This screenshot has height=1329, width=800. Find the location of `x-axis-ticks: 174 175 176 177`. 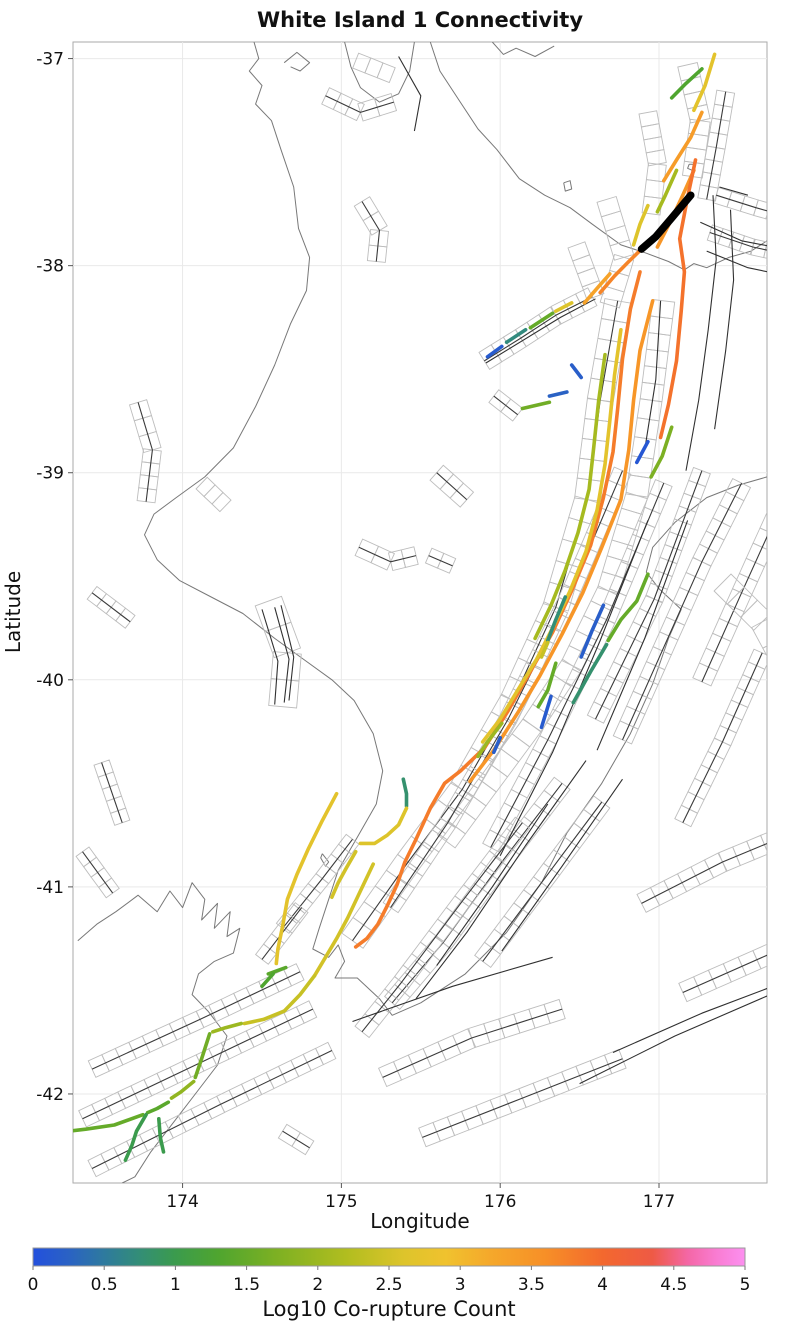

x-axis-ticks: 174 175 176 177 is located at coordinates (420, 1197).